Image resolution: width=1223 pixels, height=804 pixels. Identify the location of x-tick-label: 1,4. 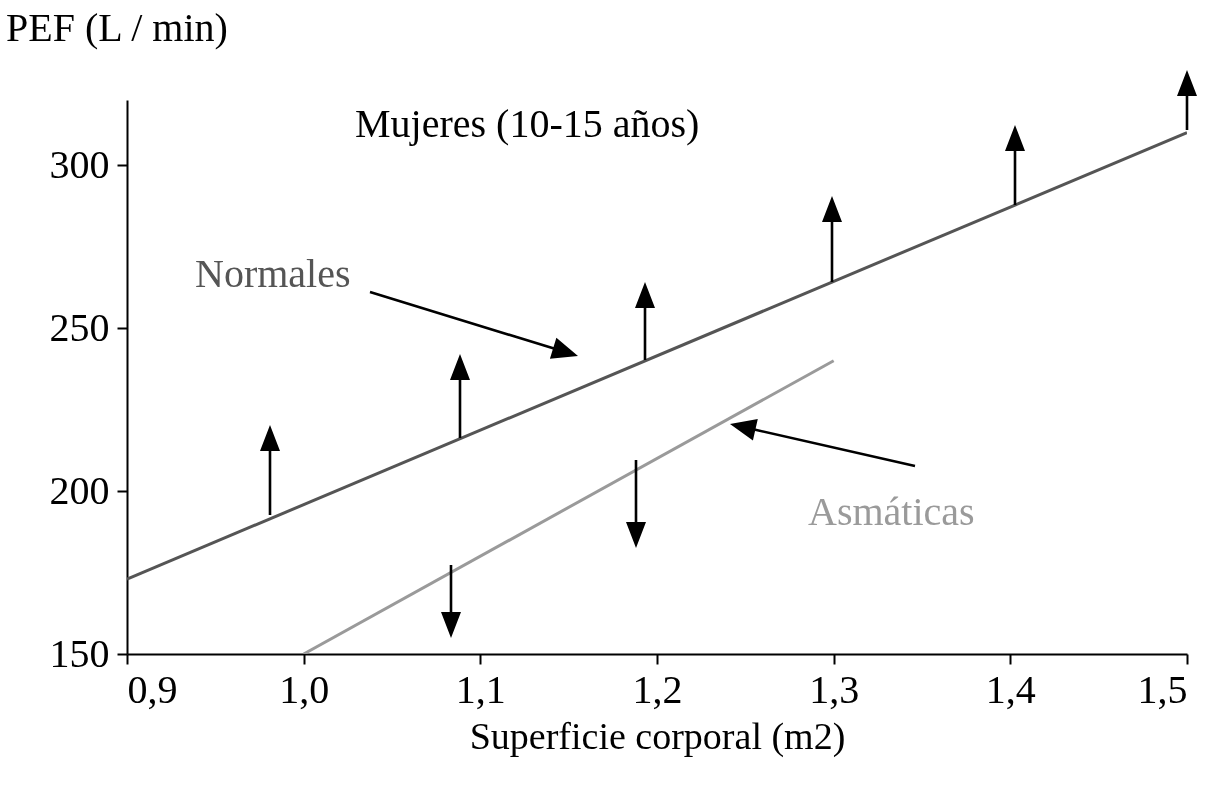
(1010, 689).